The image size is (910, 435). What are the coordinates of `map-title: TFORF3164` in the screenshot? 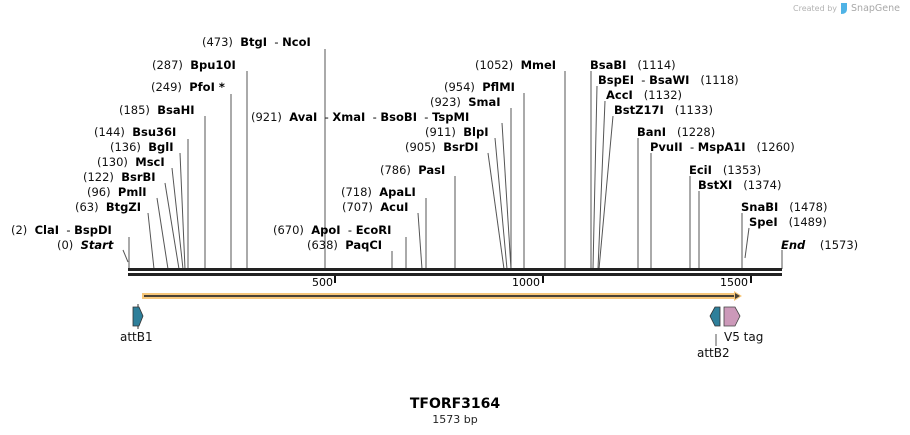 It's located at (455, 404).